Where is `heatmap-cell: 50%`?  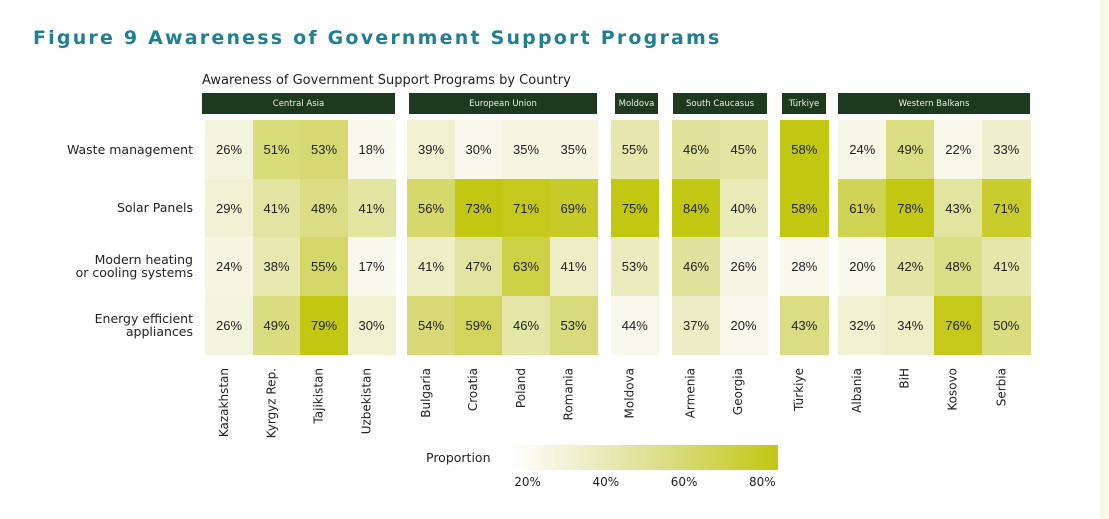 heatmap-cell: 50% is located at coordinates (1006, 325).